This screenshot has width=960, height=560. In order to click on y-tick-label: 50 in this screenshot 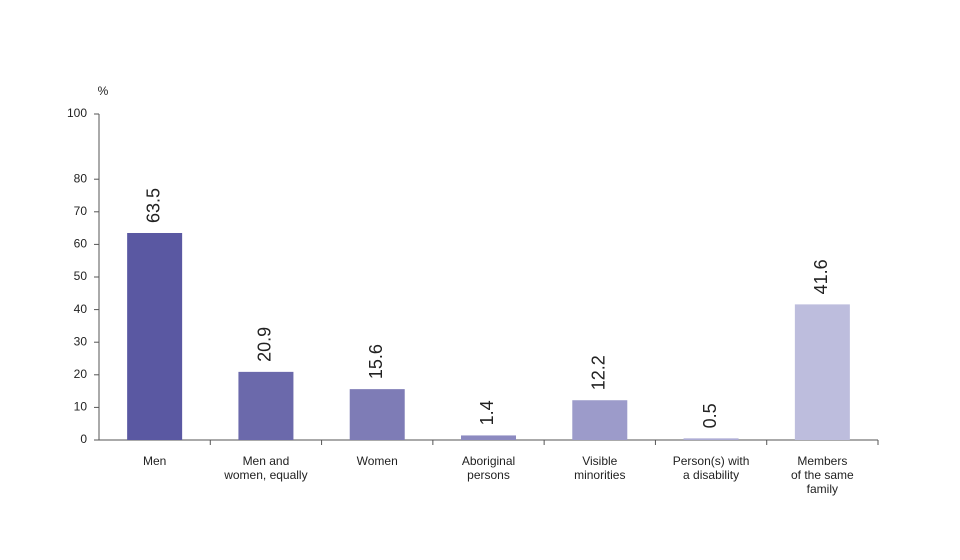, I will do `click(81, 276)`.